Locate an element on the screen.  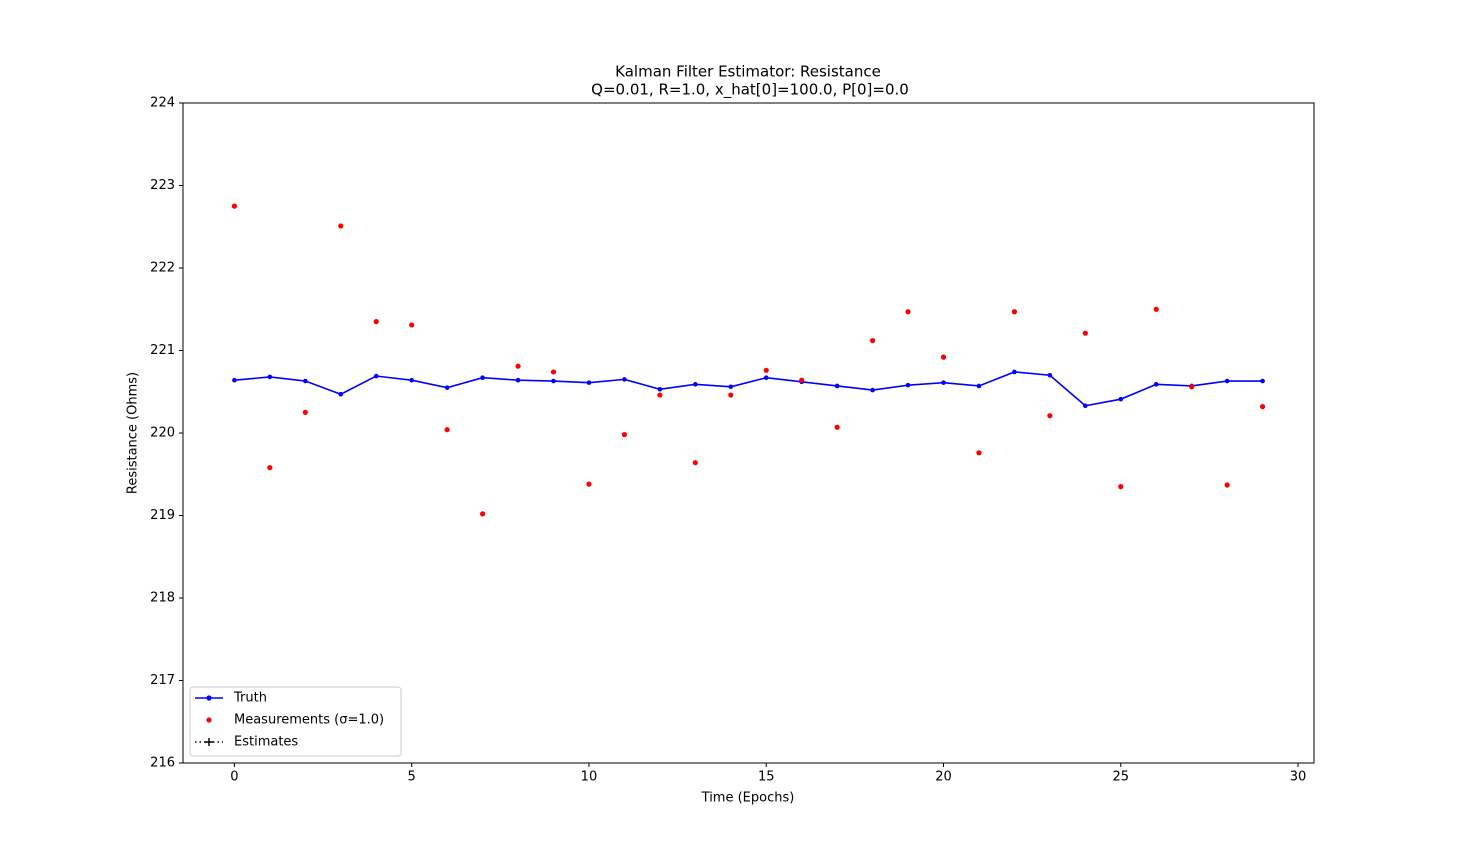
chart-title: Kalman Filter Estimator: Resistance is located at coordinates (748, 72).